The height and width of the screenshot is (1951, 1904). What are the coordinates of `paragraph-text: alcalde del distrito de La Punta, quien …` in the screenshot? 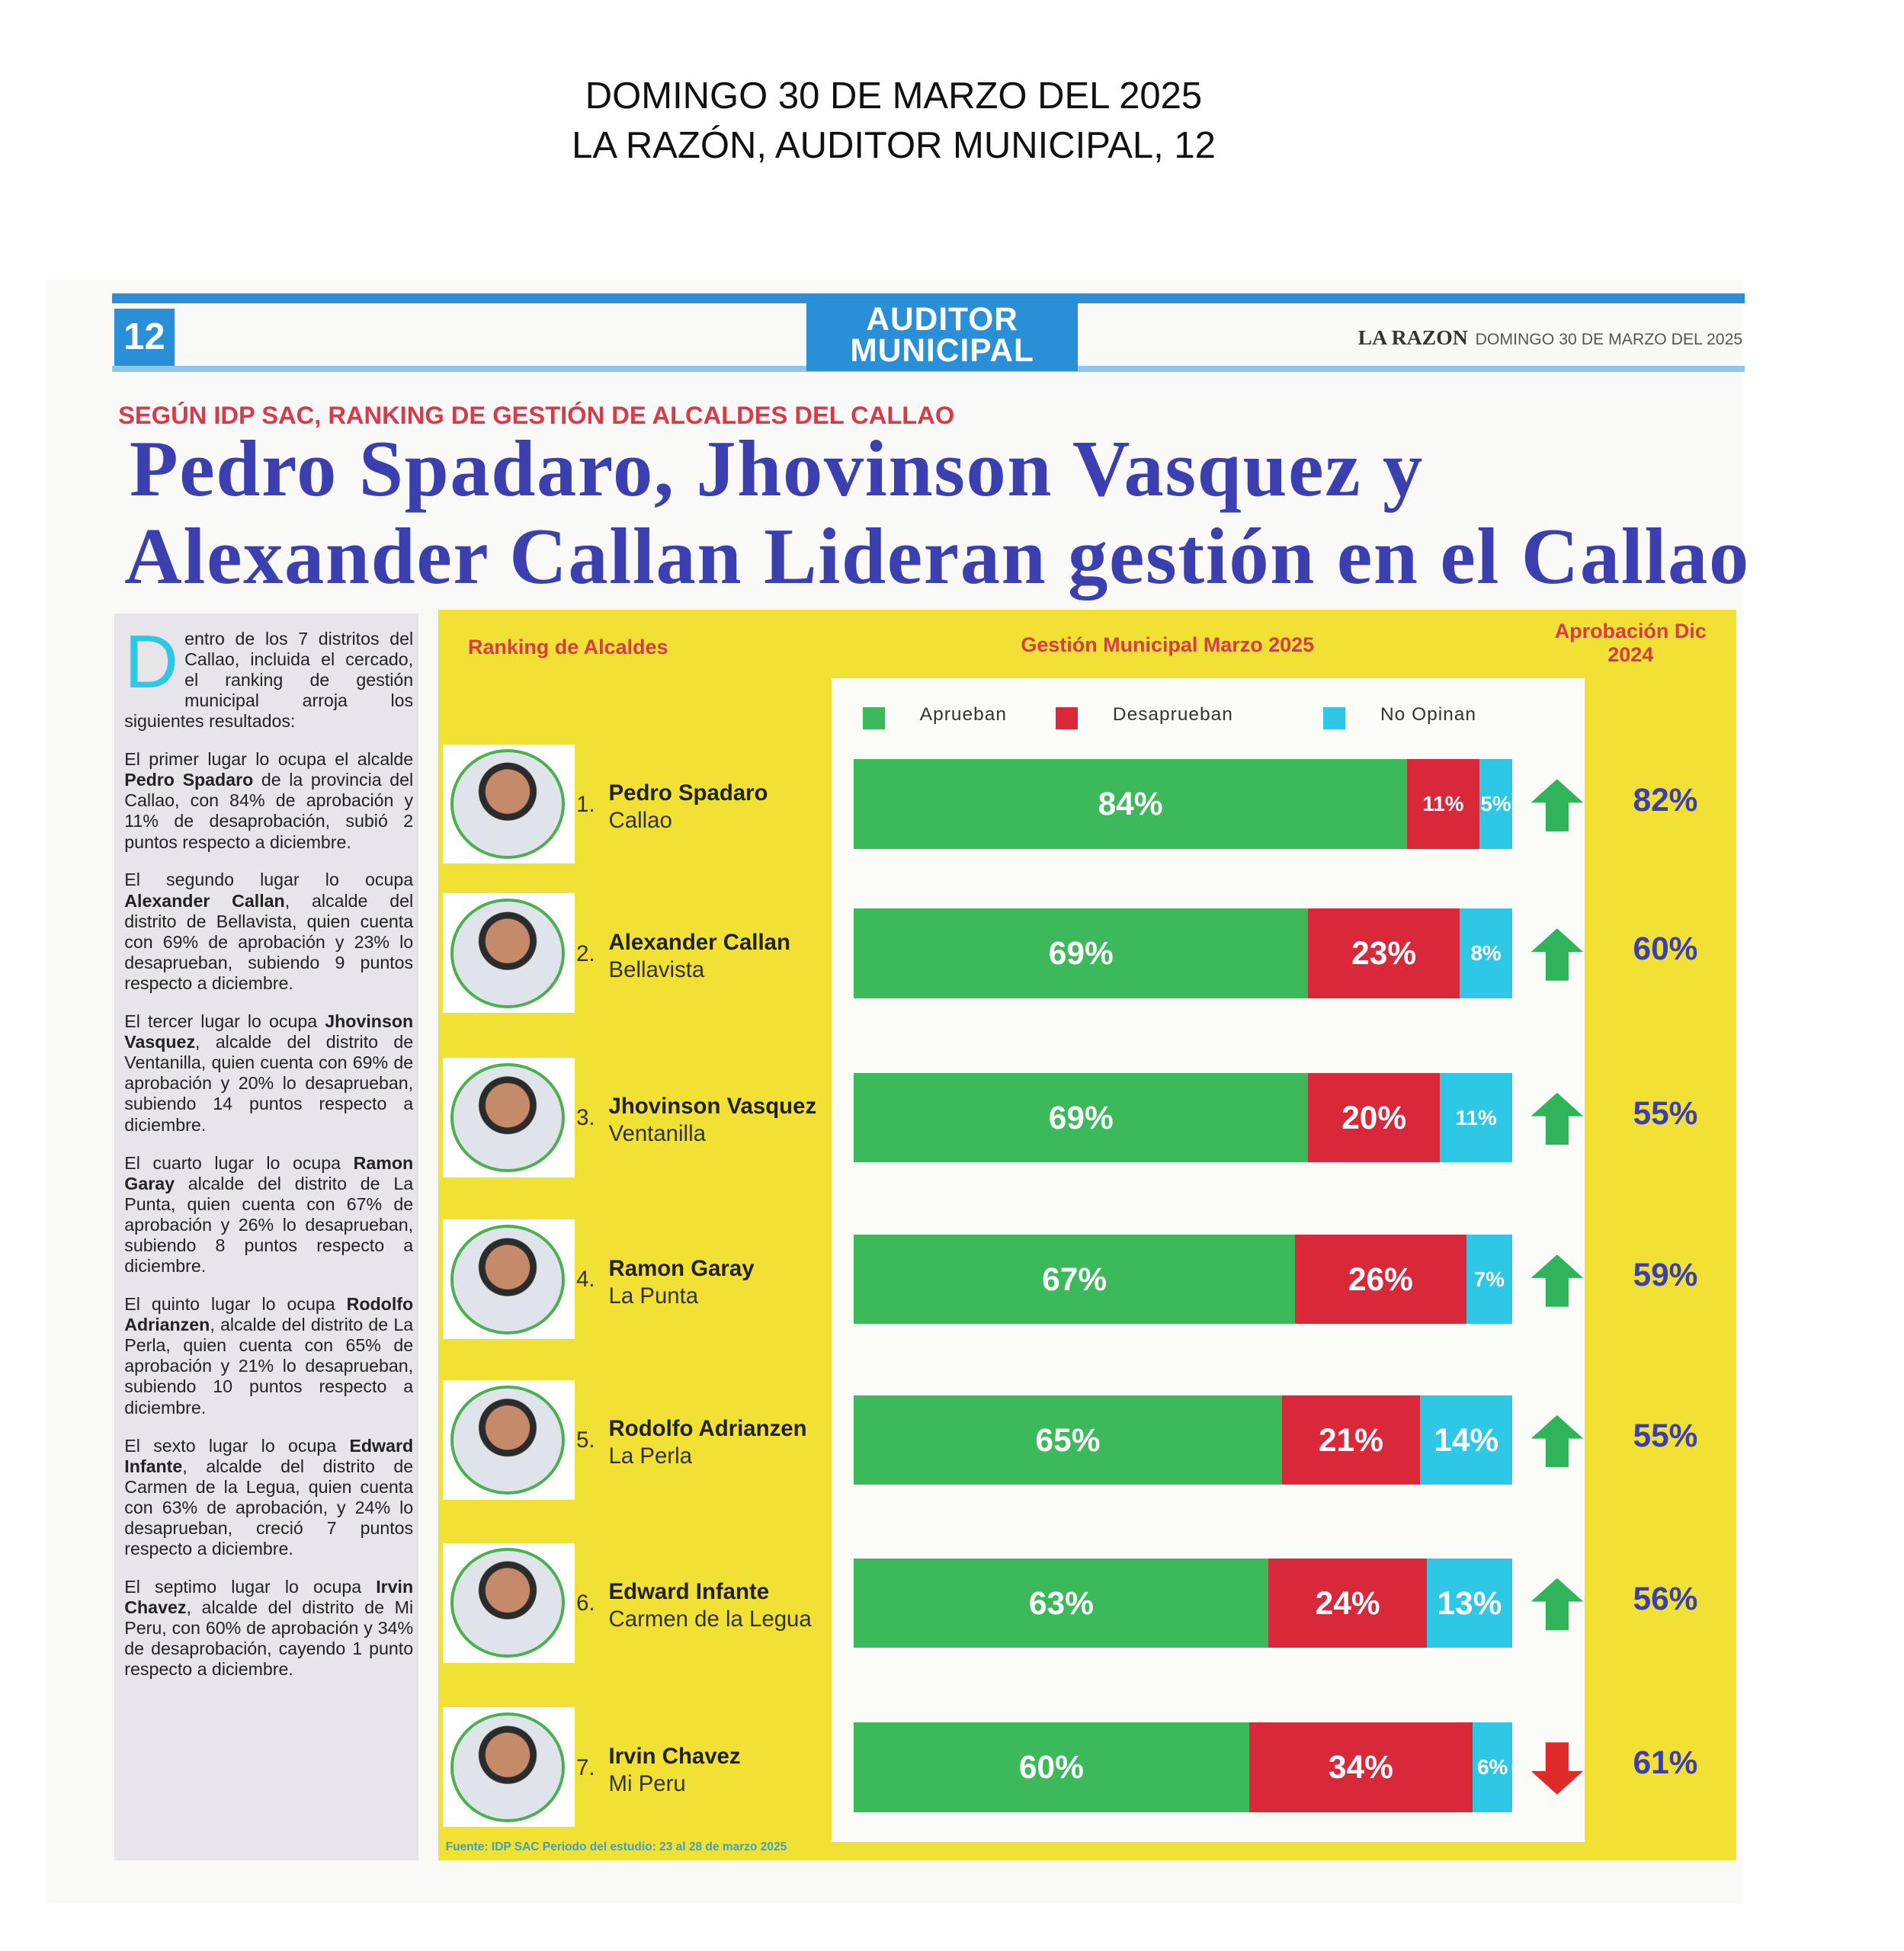 It's located at (269, 1225).